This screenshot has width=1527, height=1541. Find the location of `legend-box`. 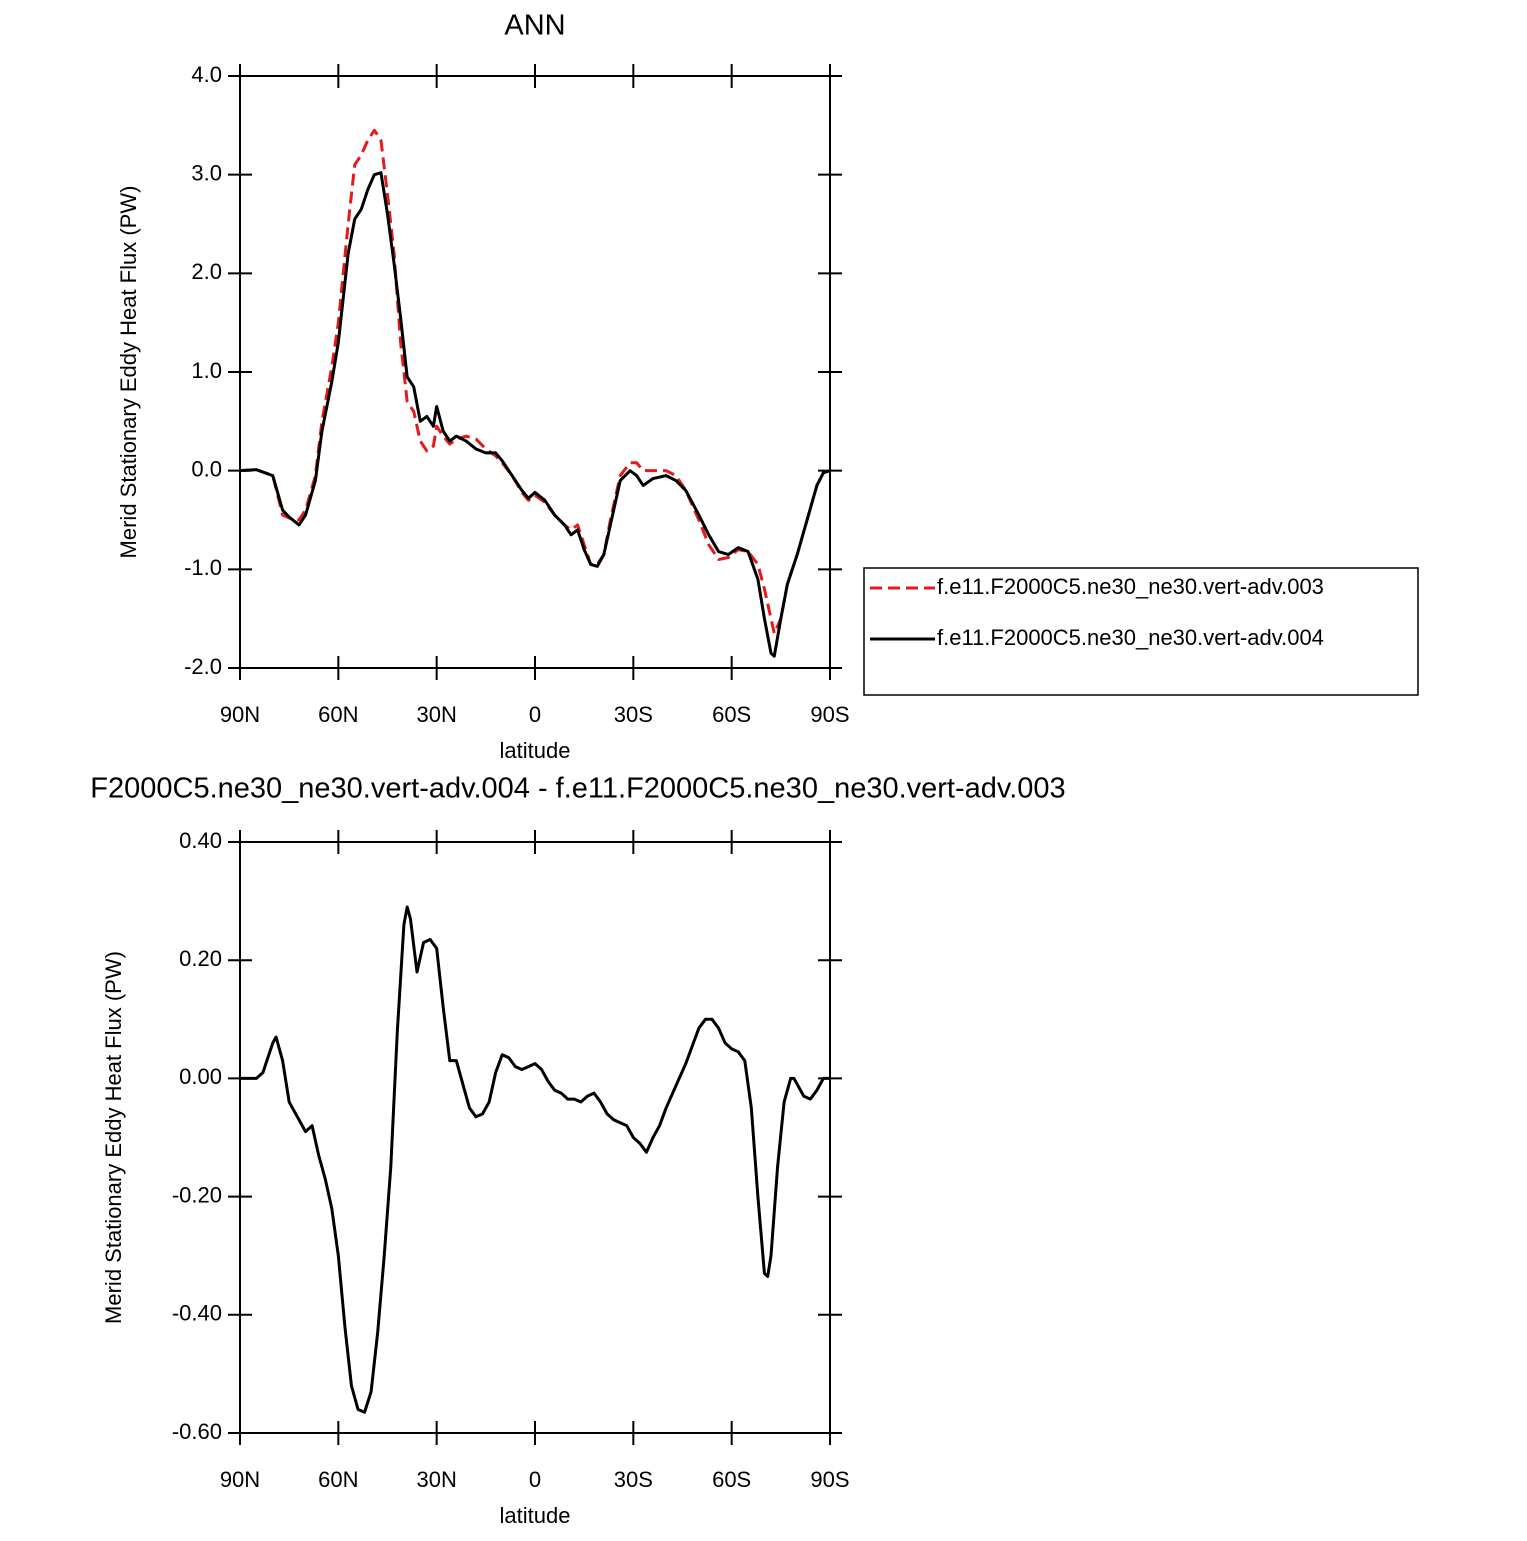

legend-box is located at coordinates (1141, 631).